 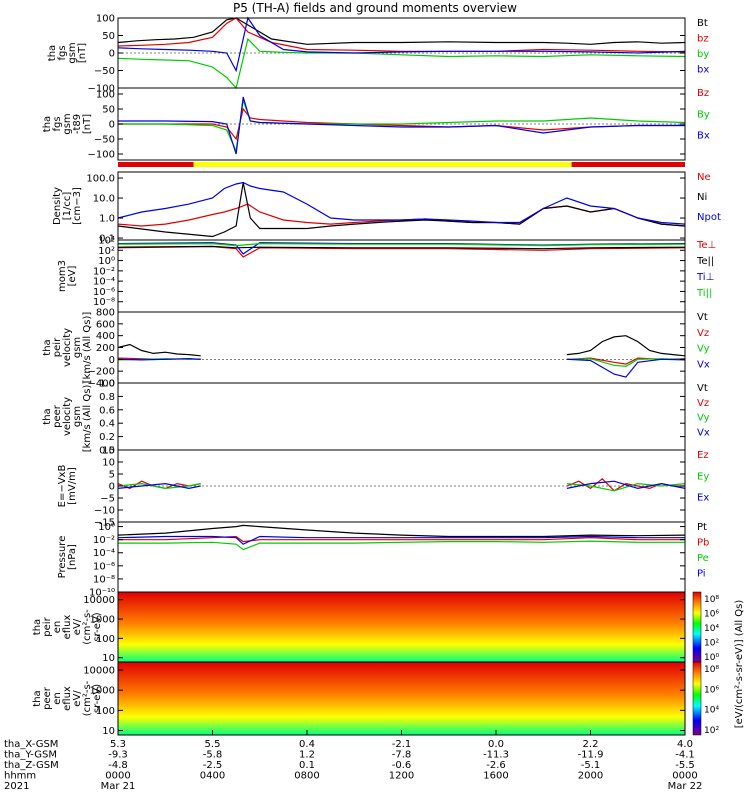 I want to click on y-tick-label: −400, so click(x=101, y=384).